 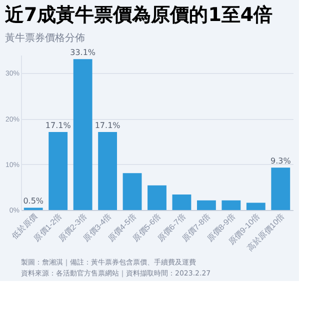 I want to click on data-label: 33.1%, so click(x=83, y=53).